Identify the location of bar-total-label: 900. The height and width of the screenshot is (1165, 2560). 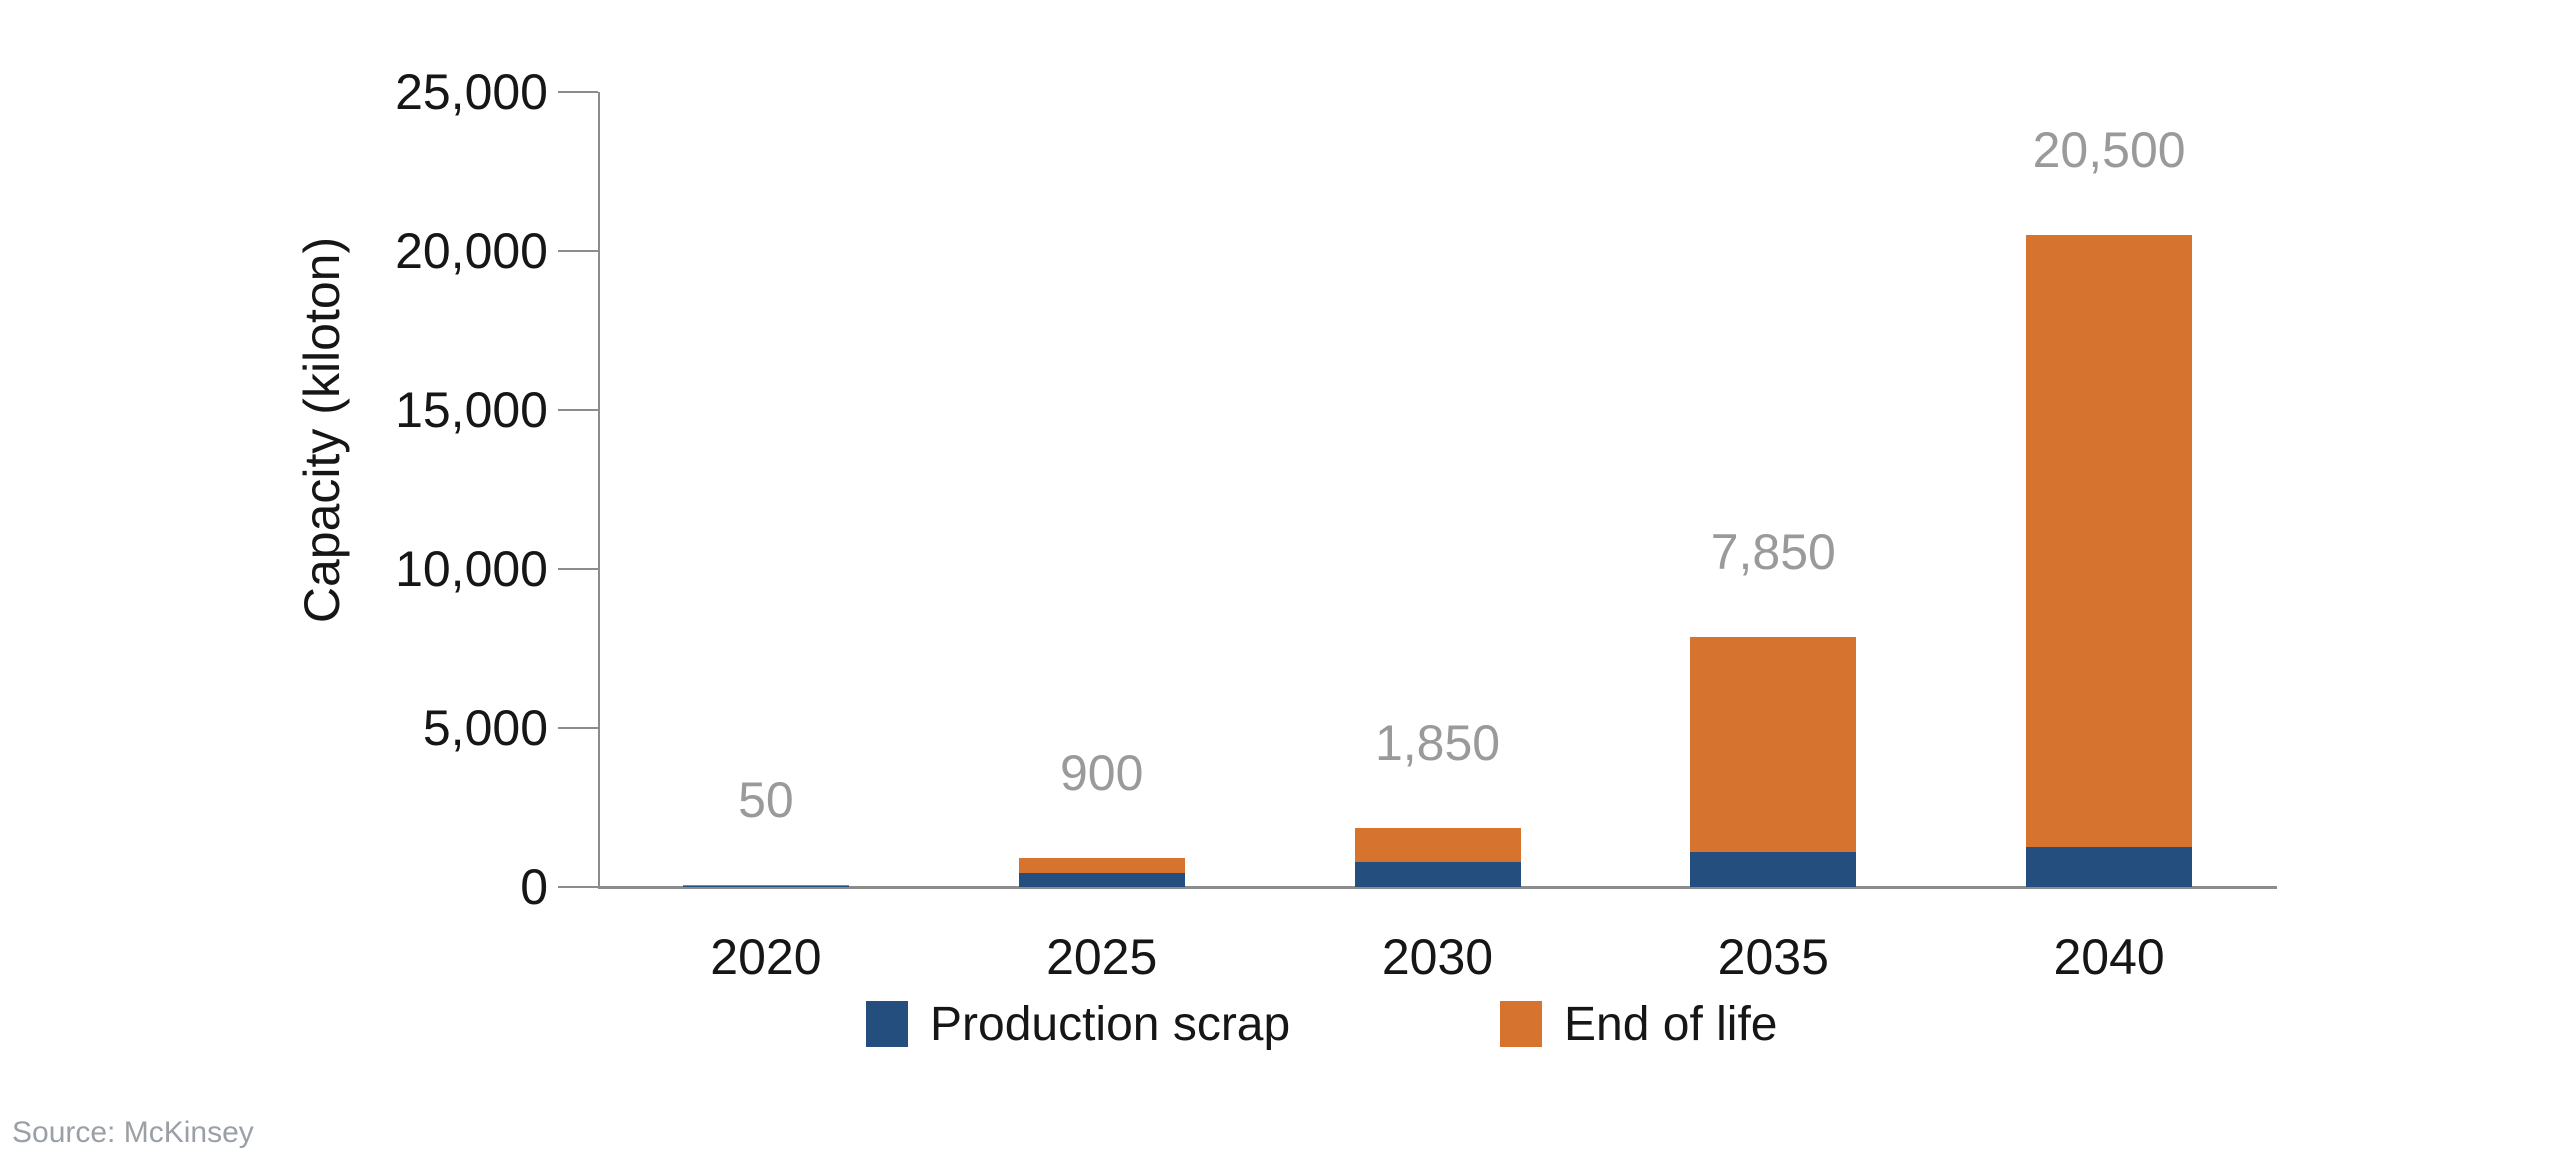
(1101, 773).